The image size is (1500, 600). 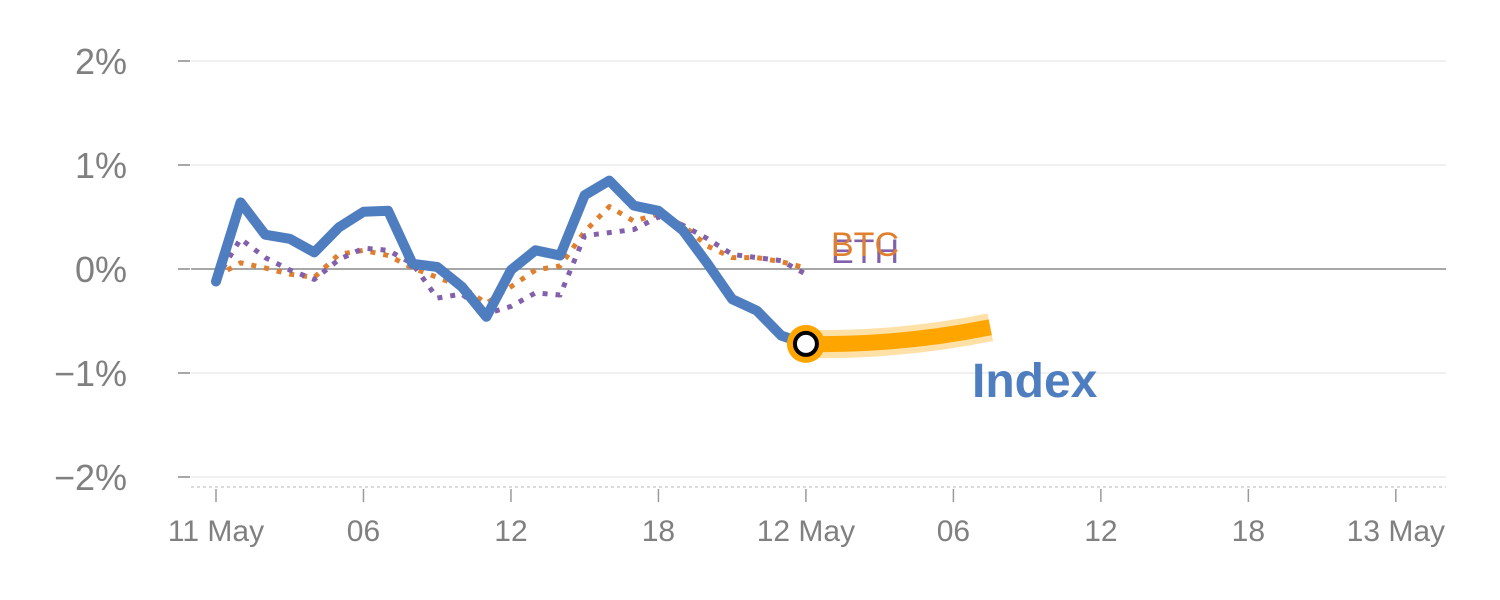 I want to click on y-tick-label: 1%, so click(x=101, y=165).